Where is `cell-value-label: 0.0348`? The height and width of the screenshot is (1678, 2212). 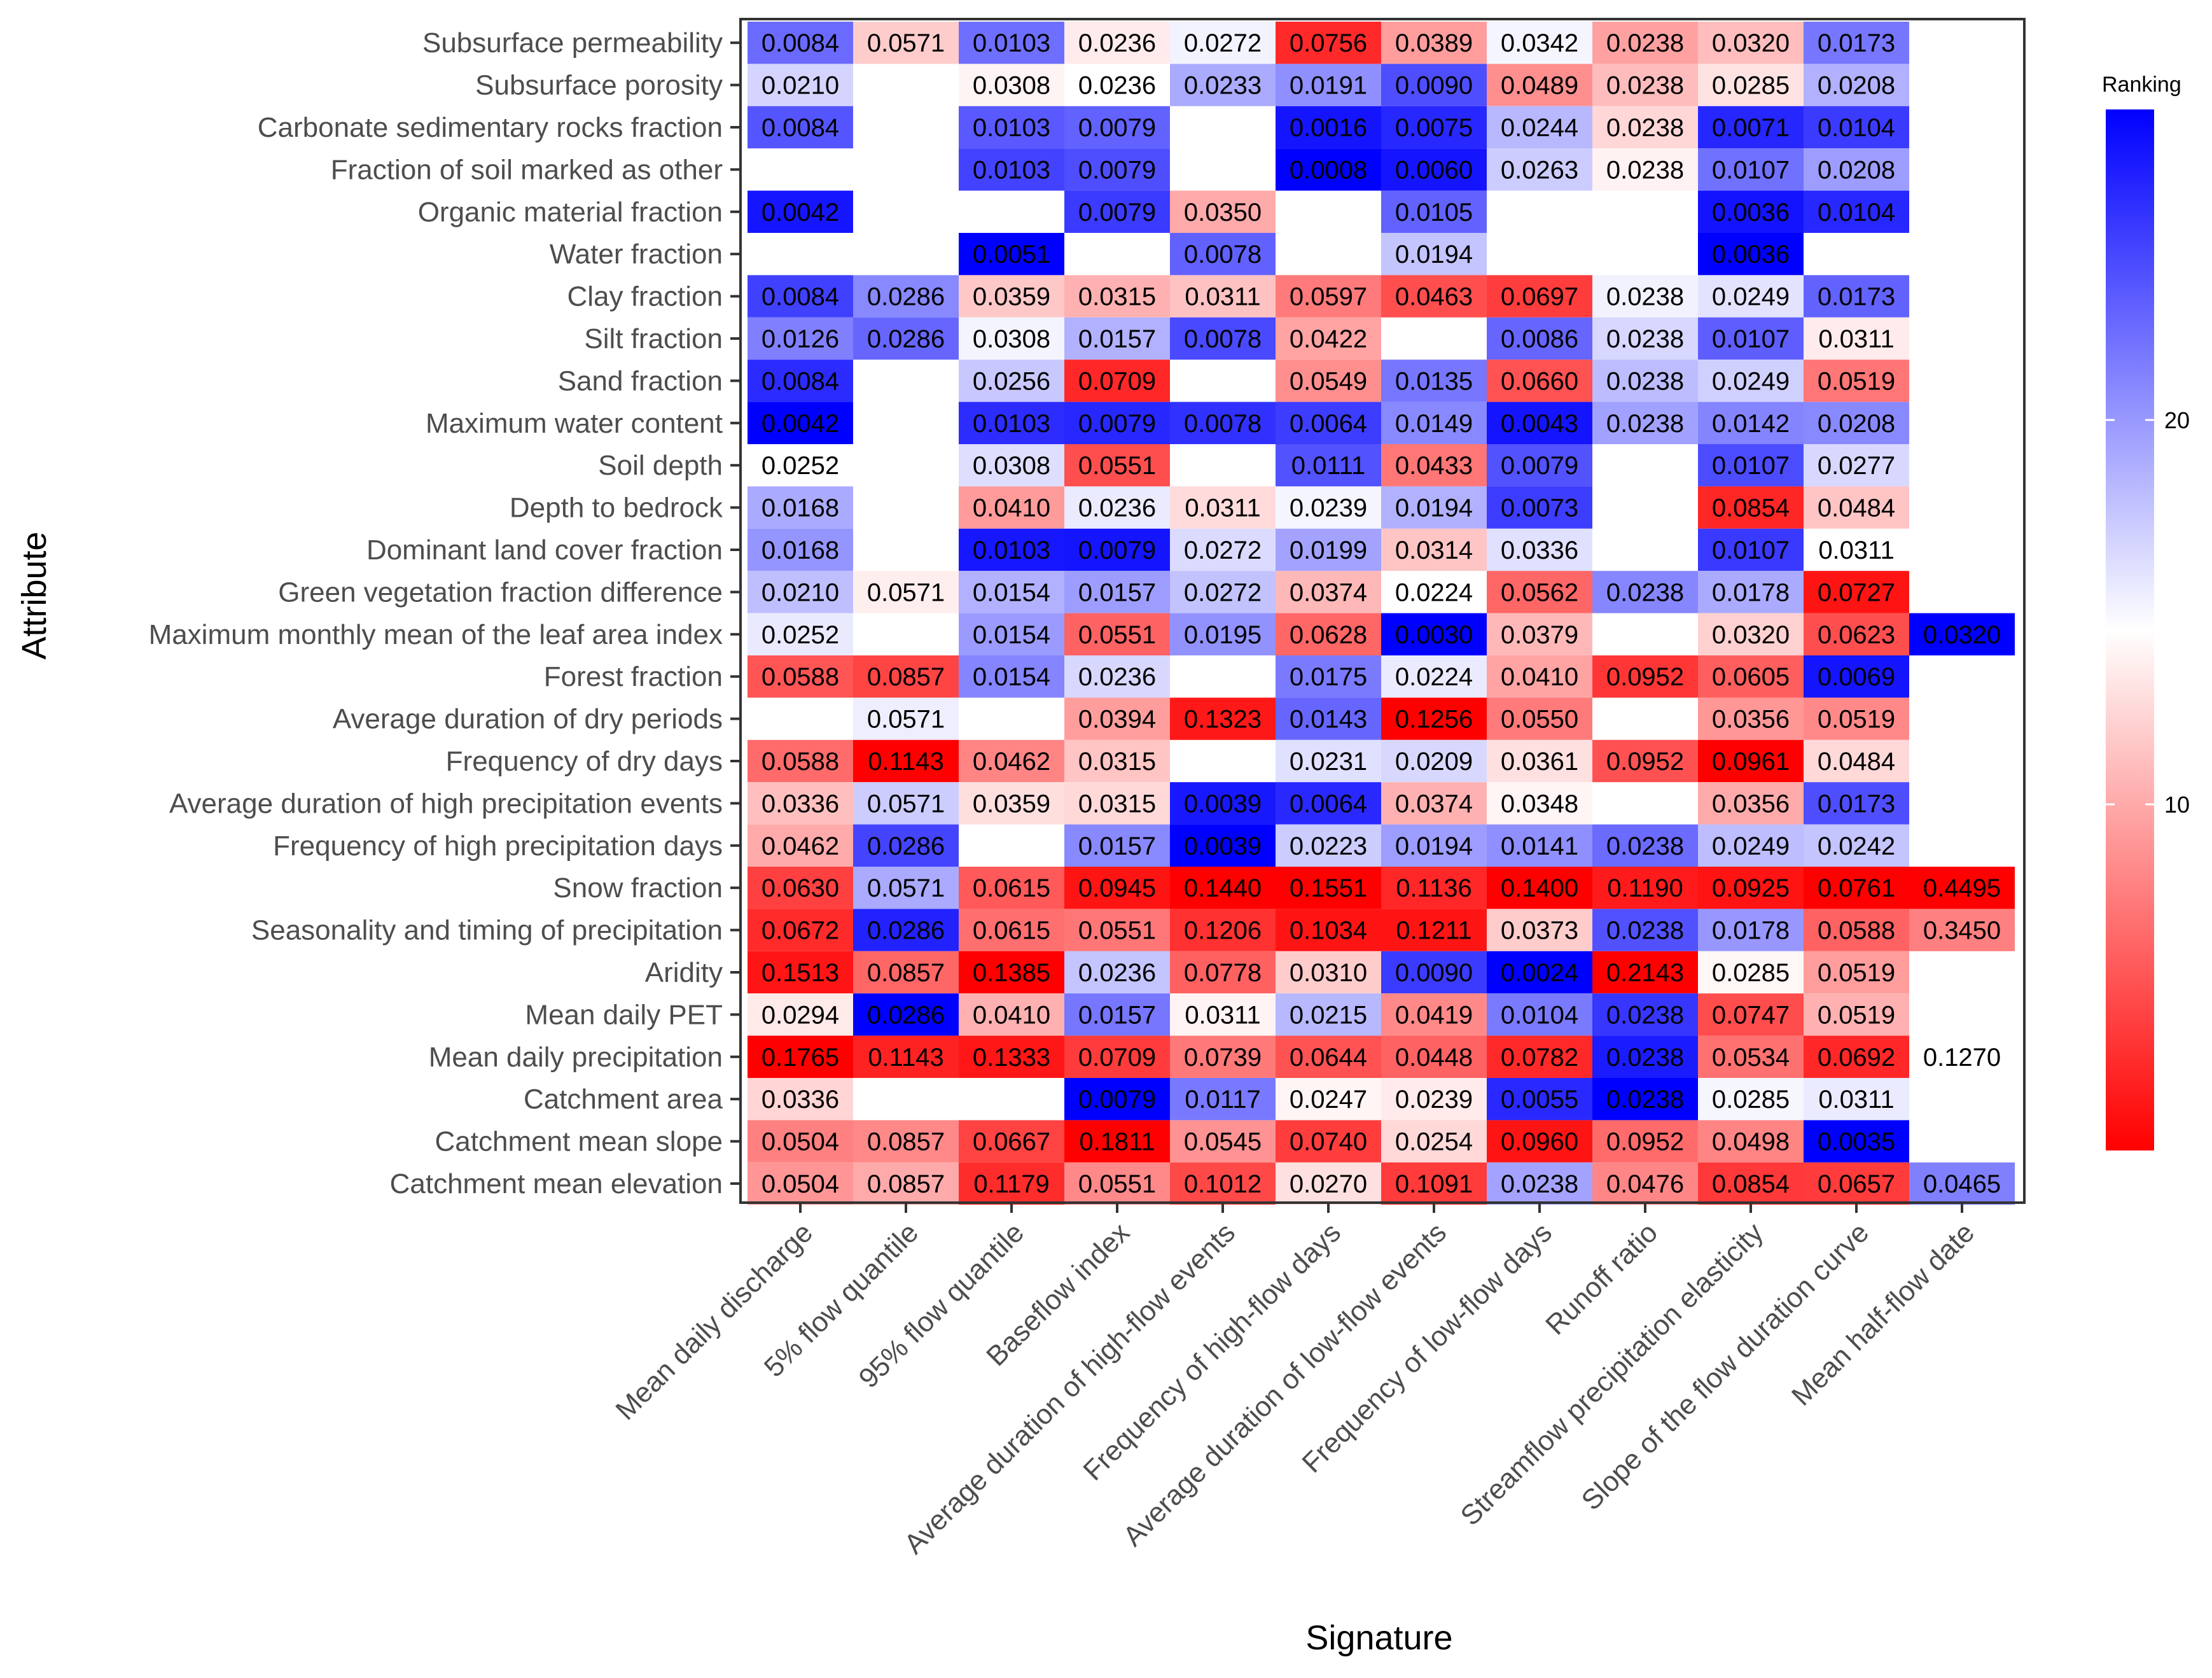 cell-value-label: 0.0348 is located at coordinates (1539, 804).